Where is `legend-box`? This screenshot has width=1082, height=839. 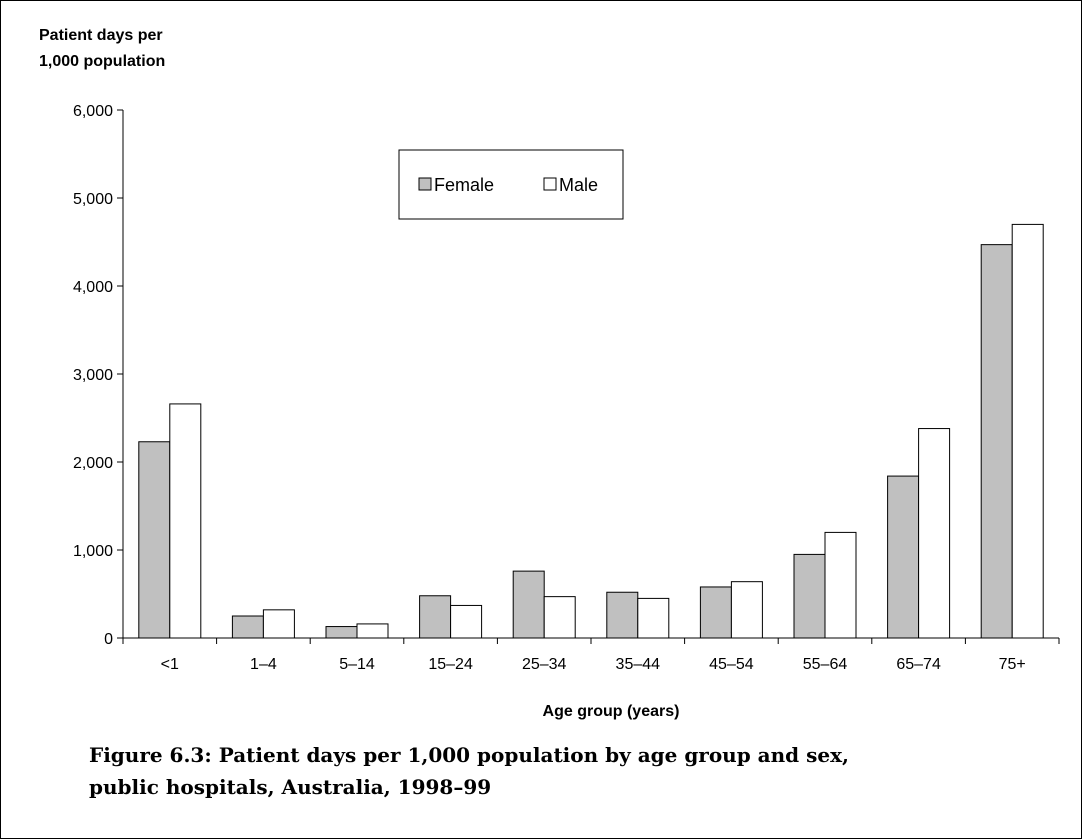
legend-box is located at coordinates (511, 184).